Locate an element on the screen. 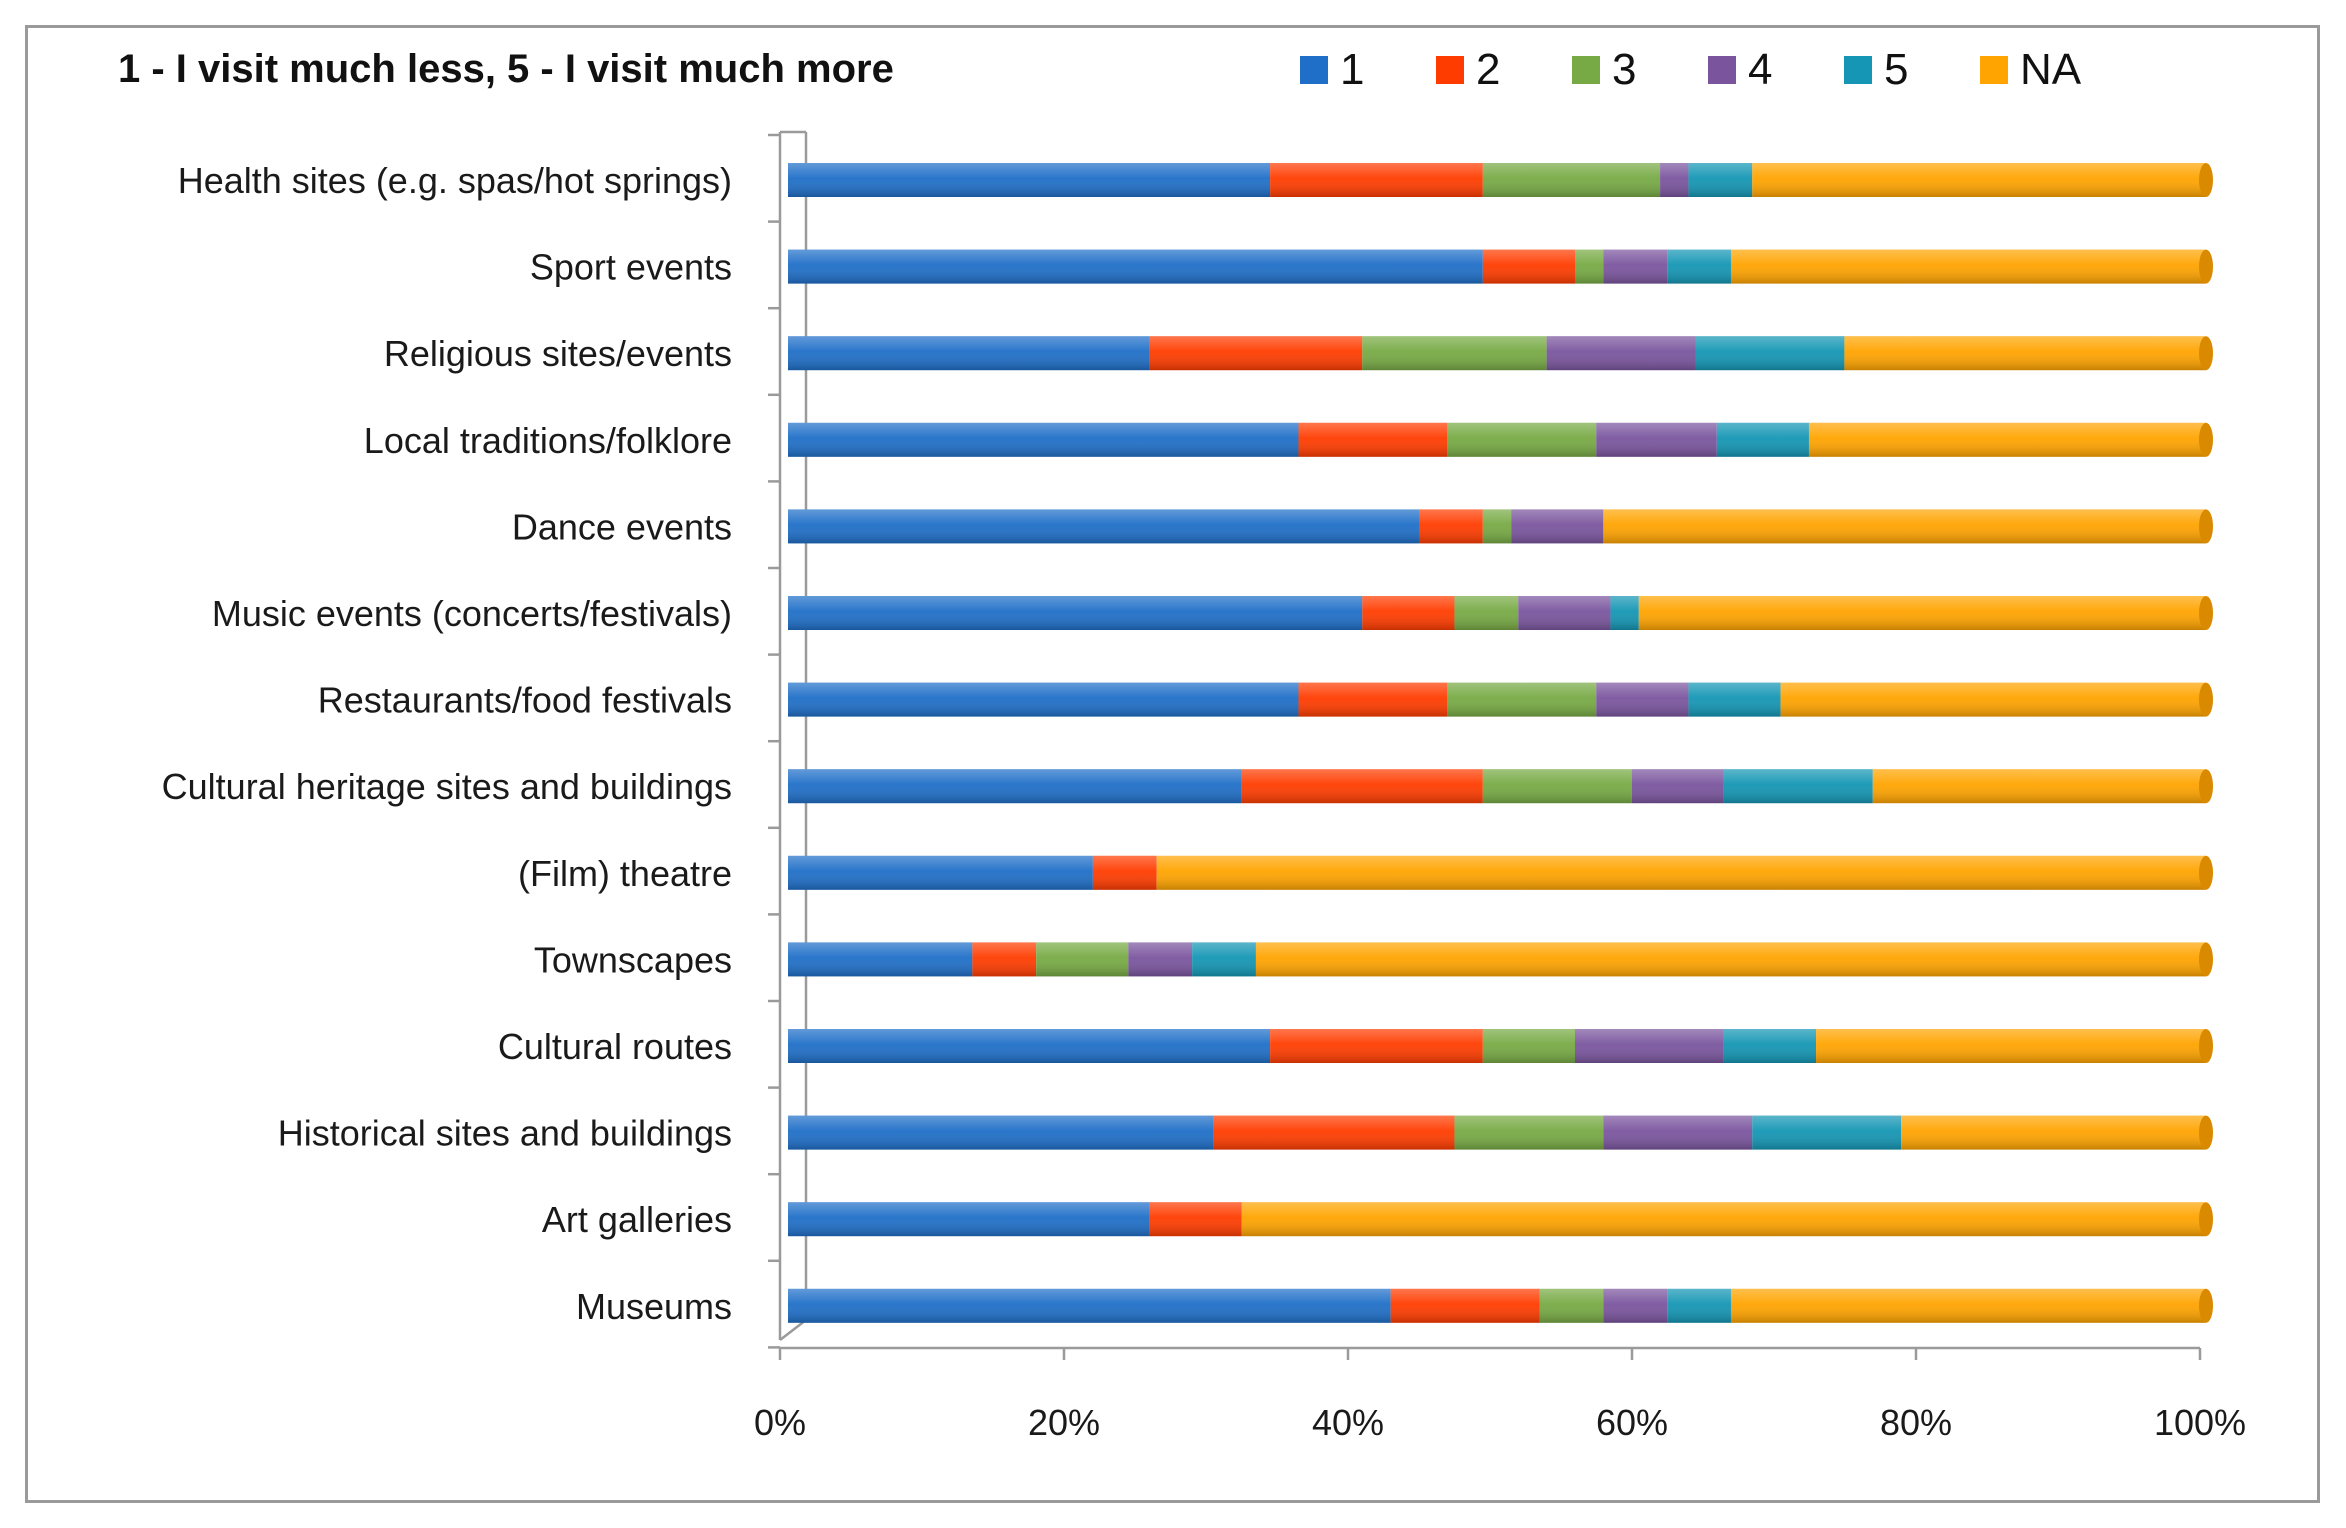 This screenshot has height=1528, width=2346. legend: 1 2 3 4 5 NA is located at coordinates (1691, 69).